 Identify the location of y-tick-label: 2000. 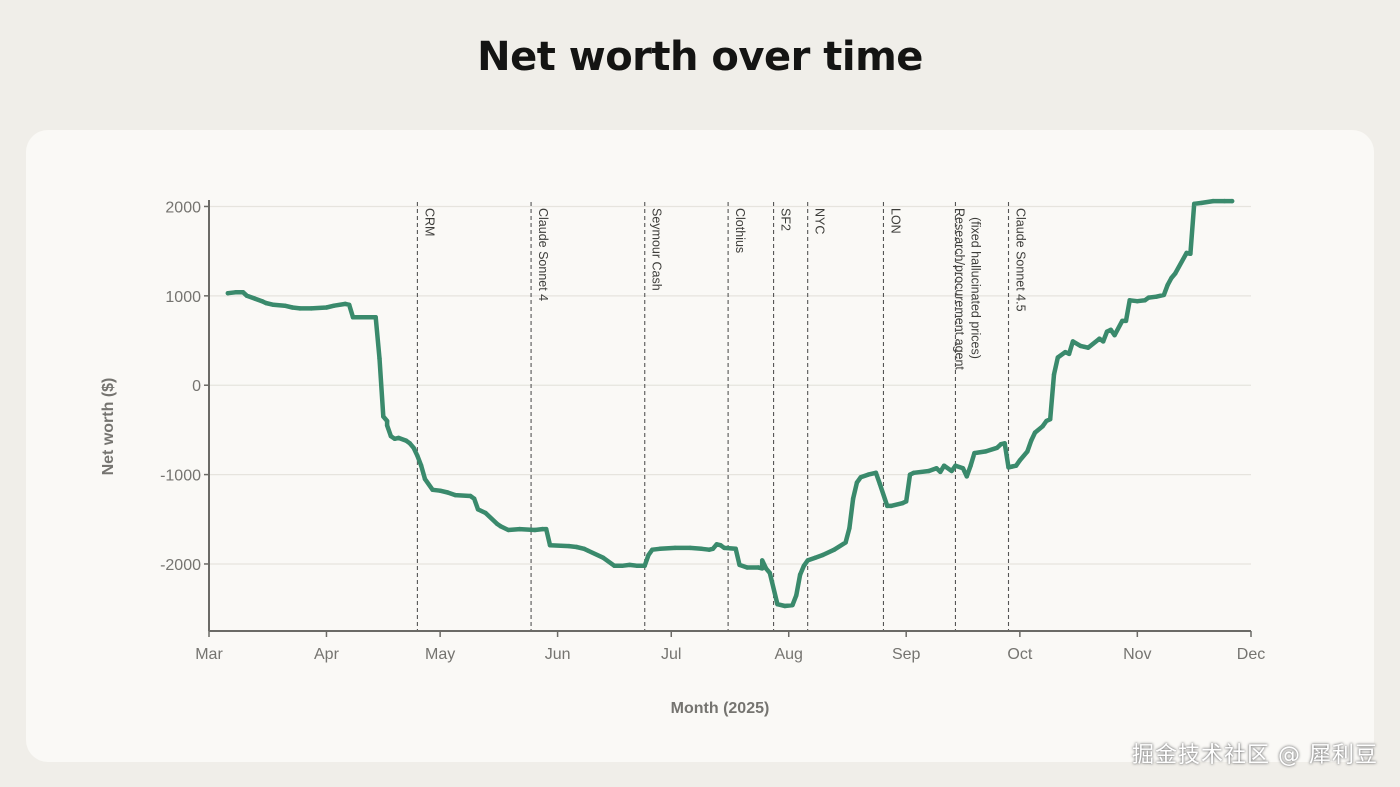
(183, 207).